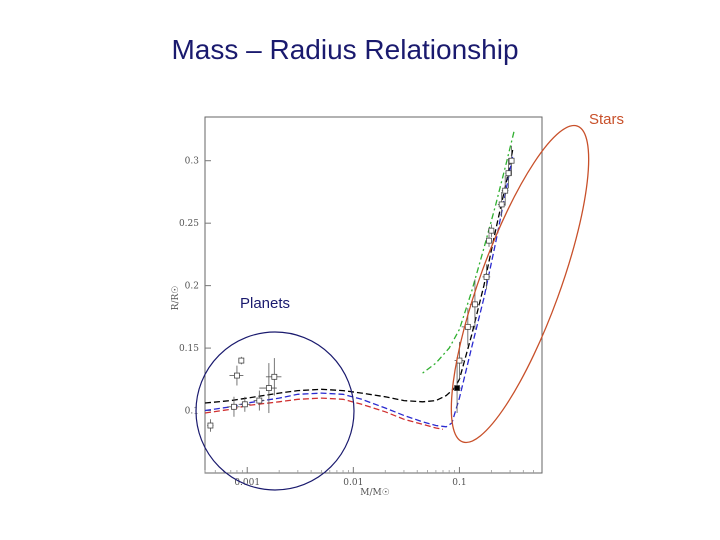 This screenshot has width=720, height=540. I want to click on x-tick-label: 0.001, so click(247, 483).